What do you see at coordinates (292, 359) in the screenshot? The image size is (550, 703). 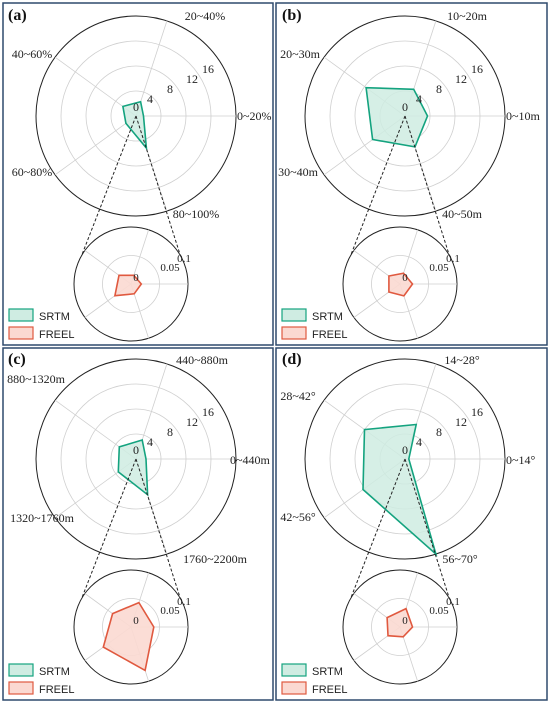 I see `panel-tag: (d)` at bounding box center [292, 359].